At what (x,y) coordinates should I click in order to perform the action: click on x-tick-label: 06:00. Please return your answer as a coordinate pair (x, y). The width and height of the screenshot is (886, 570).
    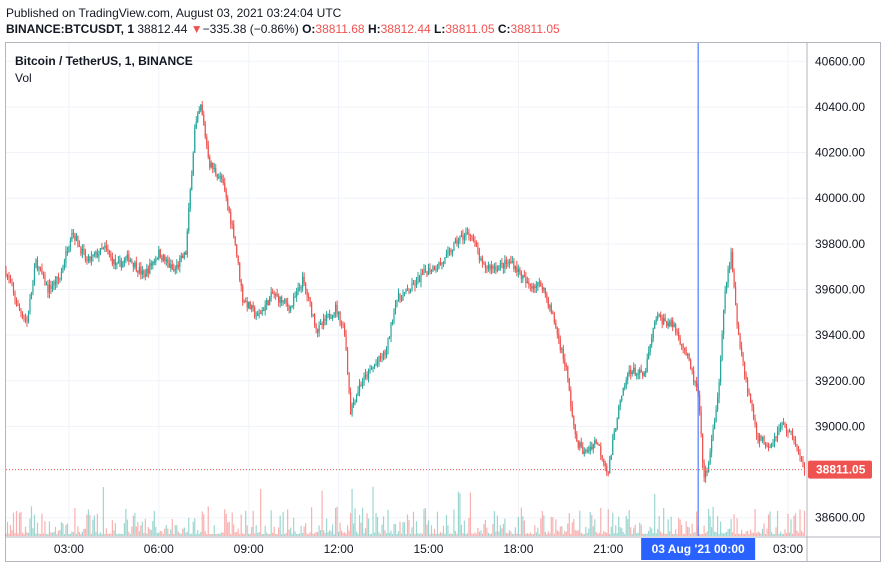
    Looking at the image, I should click on (159, 549).